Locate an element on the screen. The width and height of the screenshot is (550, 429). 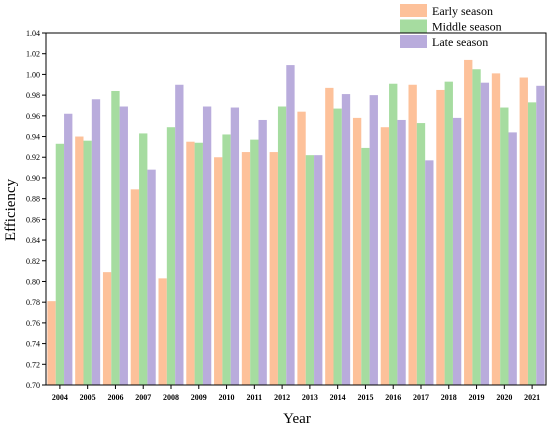
y-tick-label: 1.04 is located at coordinates (33, 33).